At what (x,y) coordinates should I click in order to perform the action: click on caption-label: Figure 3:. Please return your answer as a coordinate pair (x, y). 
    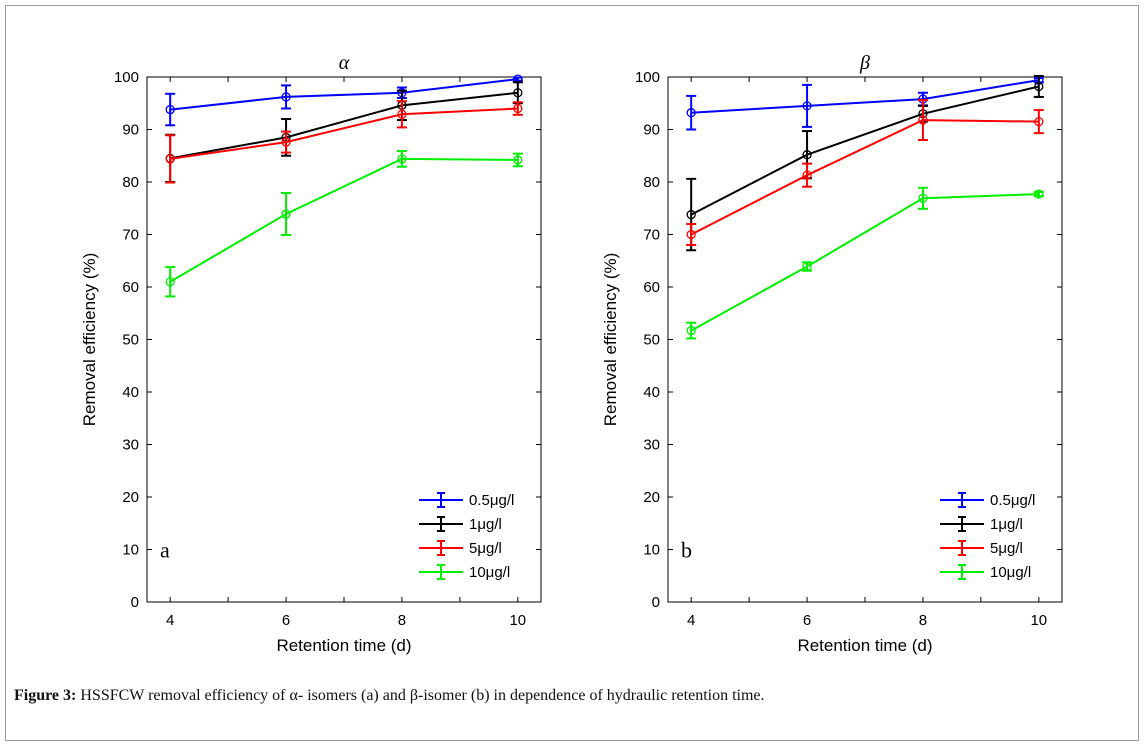
    Looking at the image, I should click on (45, 695).